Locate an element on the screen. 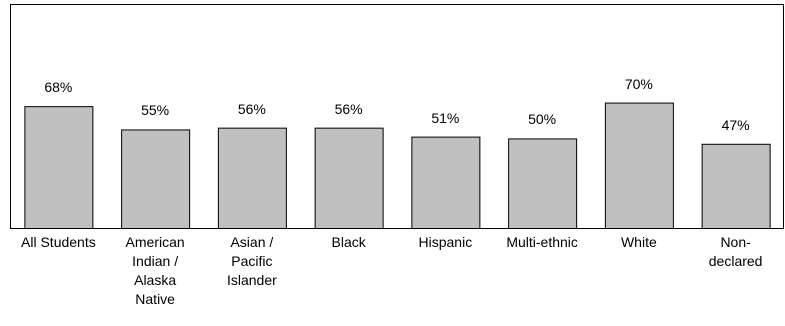 Image resolution: width=785 pixels, height=326 pixels. x-tick-label: White is located at coordinates (638, 242).